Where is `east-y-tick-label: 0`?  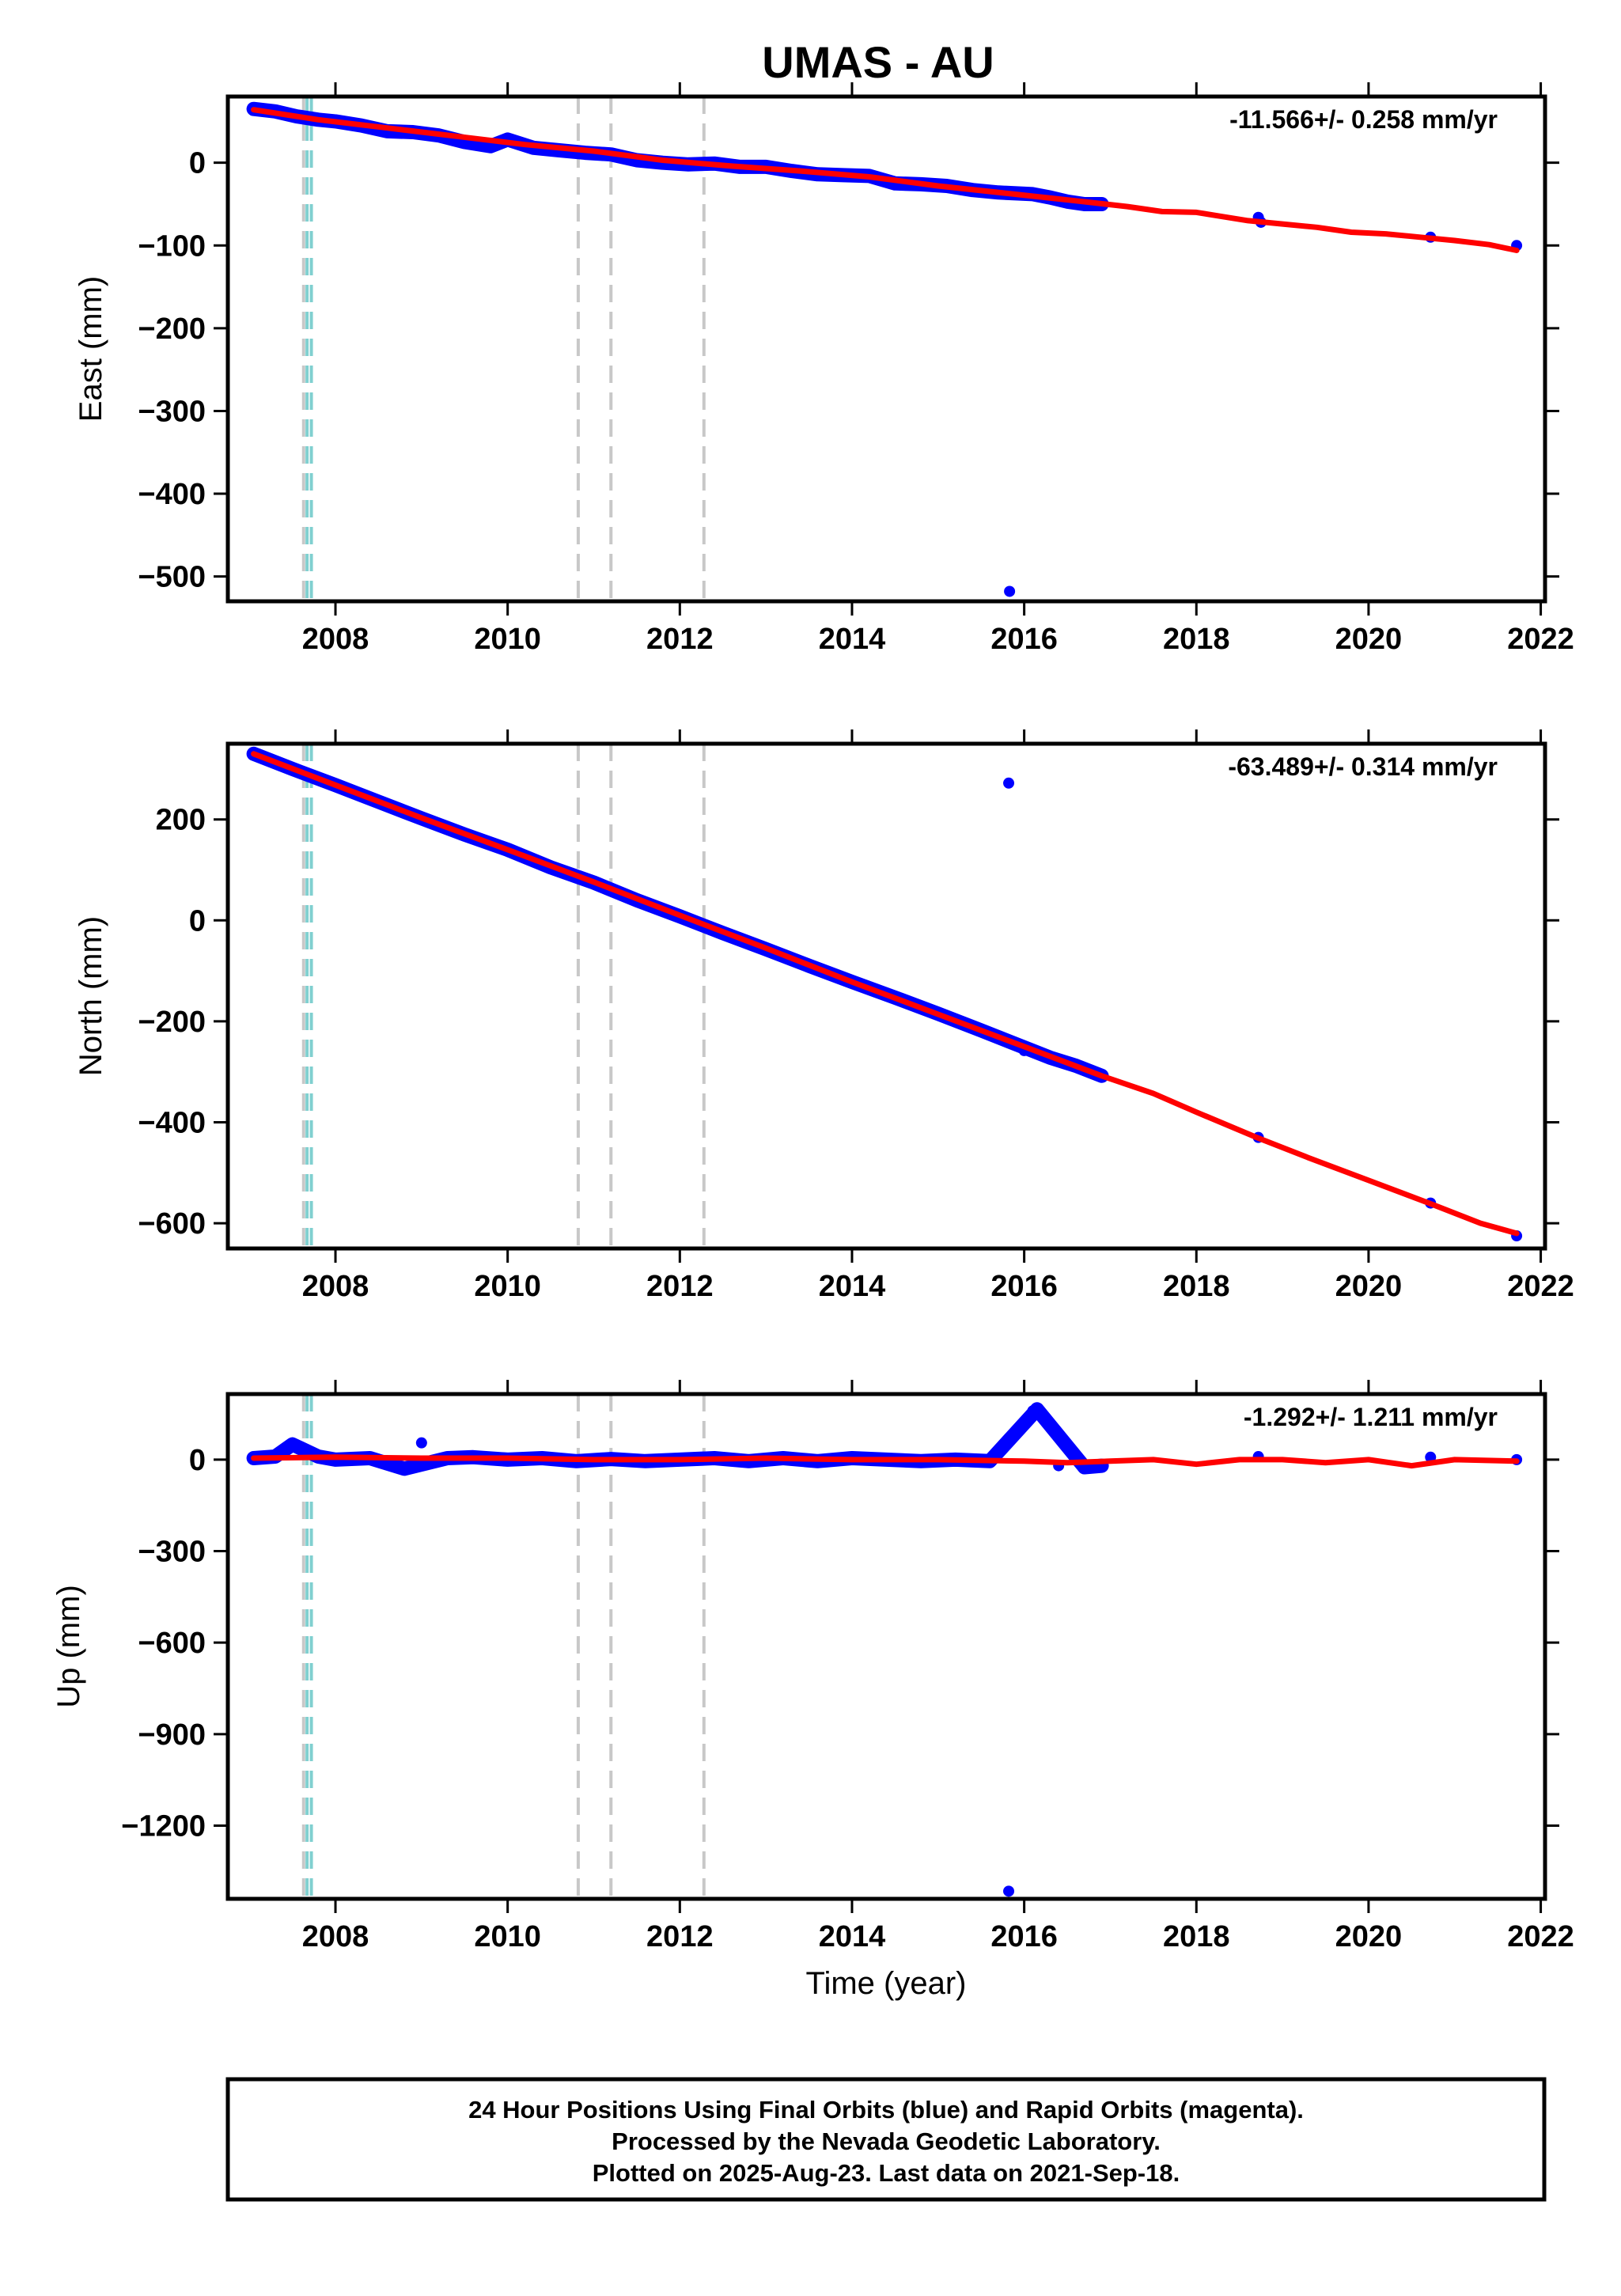 east-y-tick-label: 0 is located at coordinates (197, 163).